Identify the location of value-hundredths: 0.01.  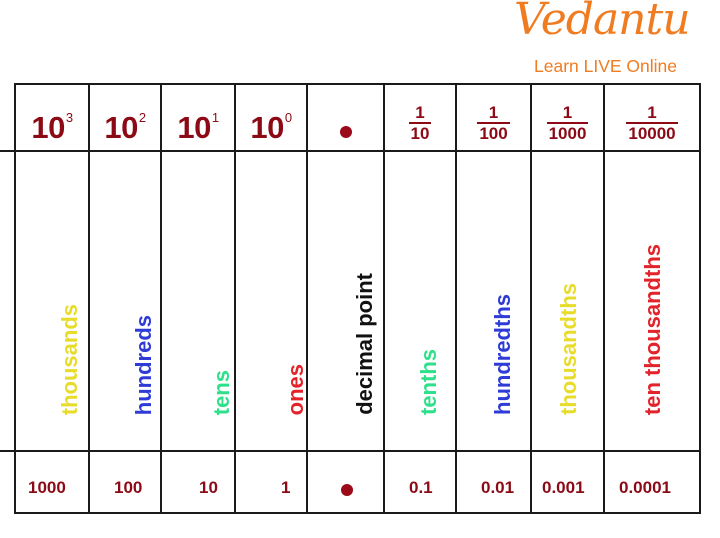
(498, 487).